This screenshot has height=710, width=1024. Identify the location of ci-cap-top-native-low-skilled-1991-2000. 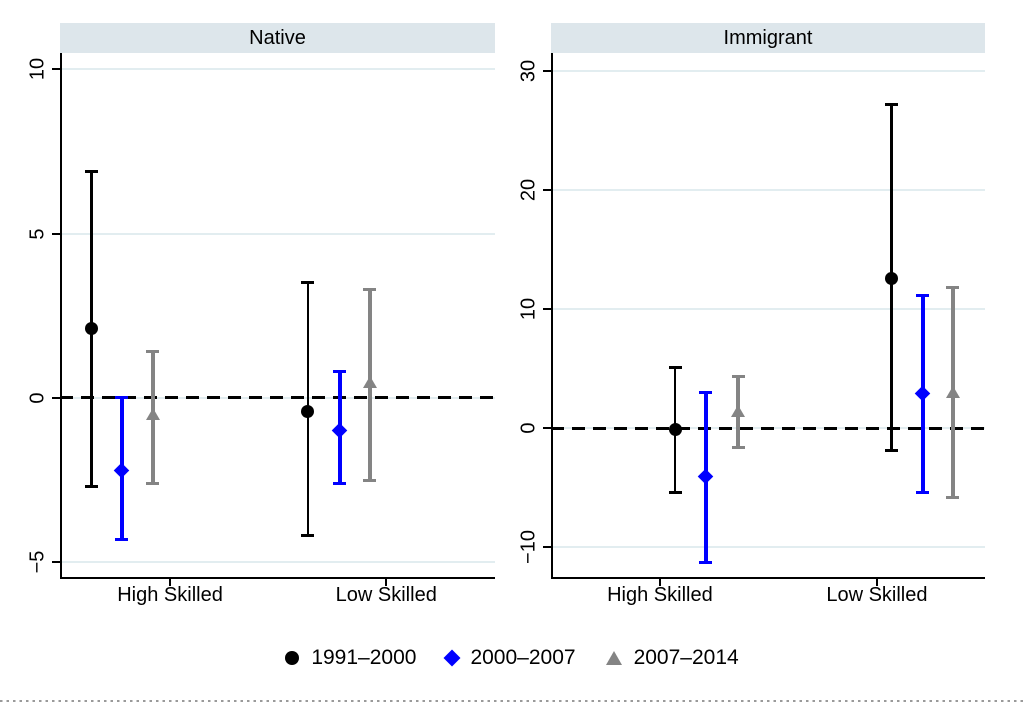
(308, 283).